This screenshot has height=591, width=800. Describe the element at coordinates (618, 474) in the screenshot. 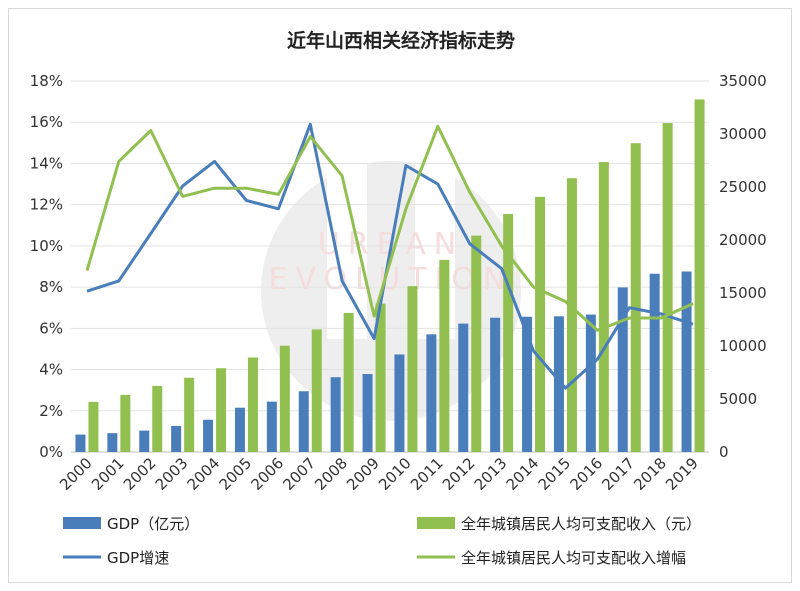

I see `x-tick-label: 2017` at that location.